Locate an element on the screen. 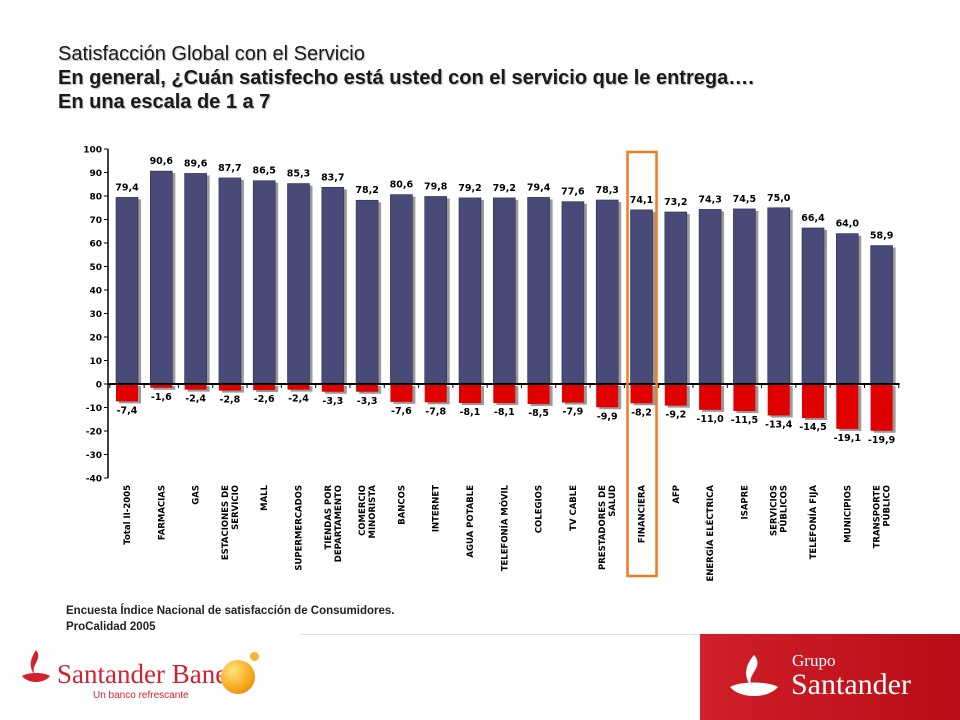 The width and height of the screenshot is (960, 720). category-label-line: TRANSPORTE is located at coordinates (878, 517).